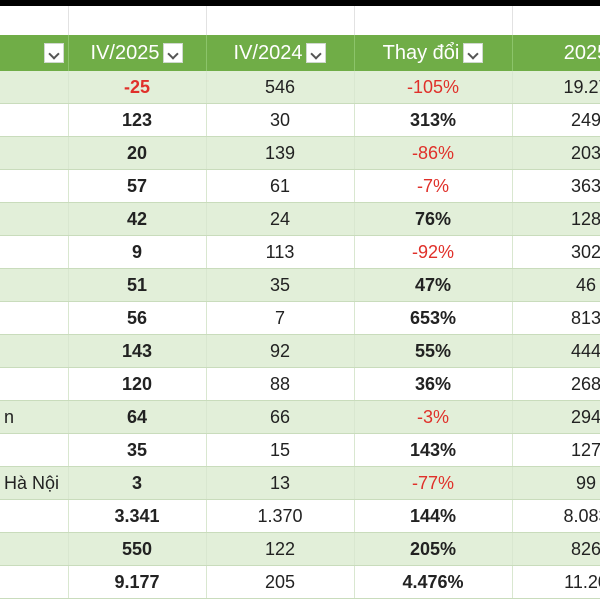  I want to click on cell-iv2025: 123, so click(137, 120).